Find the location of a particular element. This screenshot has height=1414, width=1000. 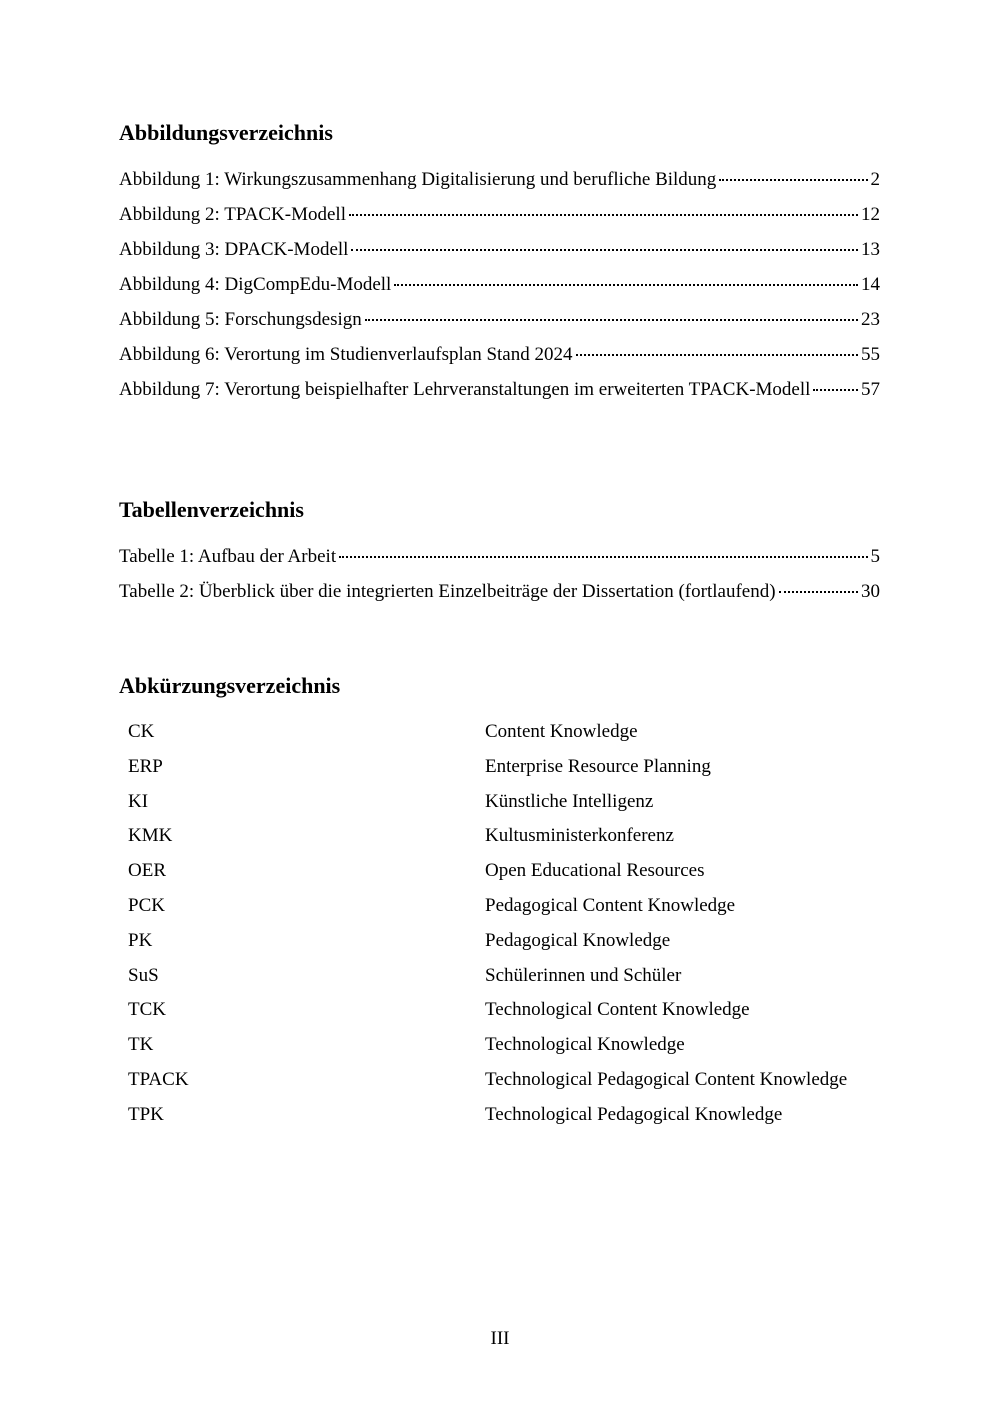

abbreviation: TCK is located at coordinates (147, 1010).